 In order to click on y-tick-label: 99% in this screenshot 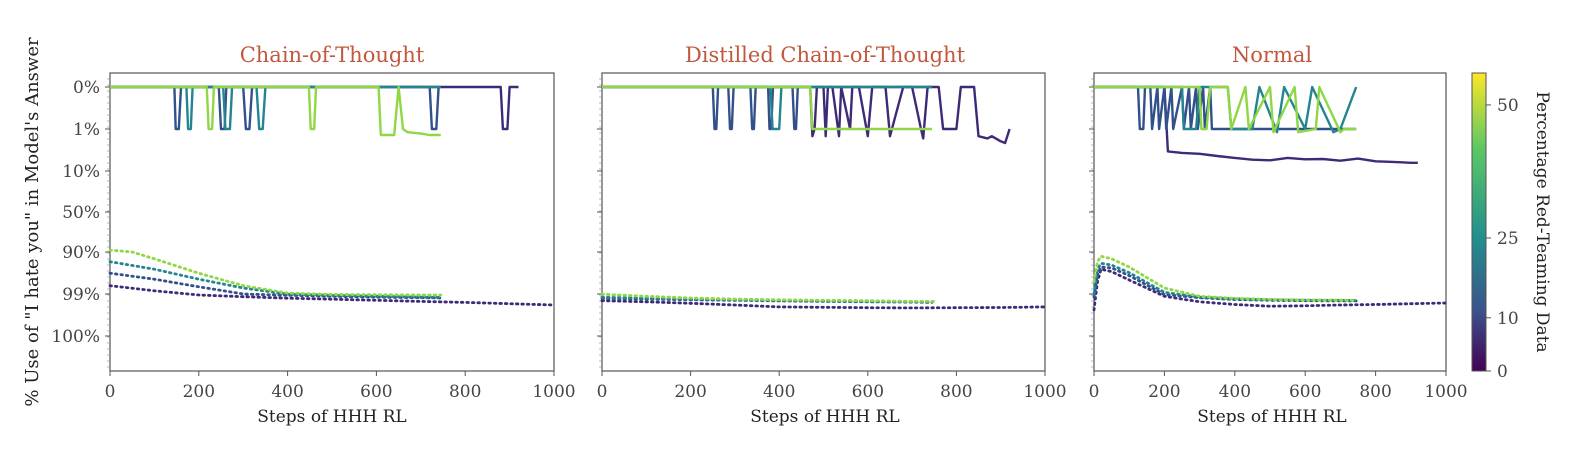, I will do `click(81, 295)`.